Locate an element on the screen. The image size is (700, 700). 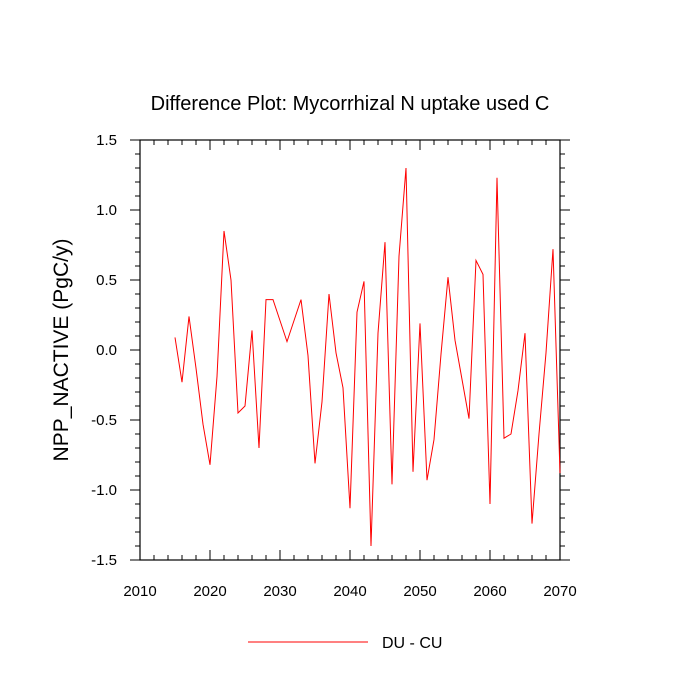
x-tick-label: 2050 is located at coordinates (419, 591).